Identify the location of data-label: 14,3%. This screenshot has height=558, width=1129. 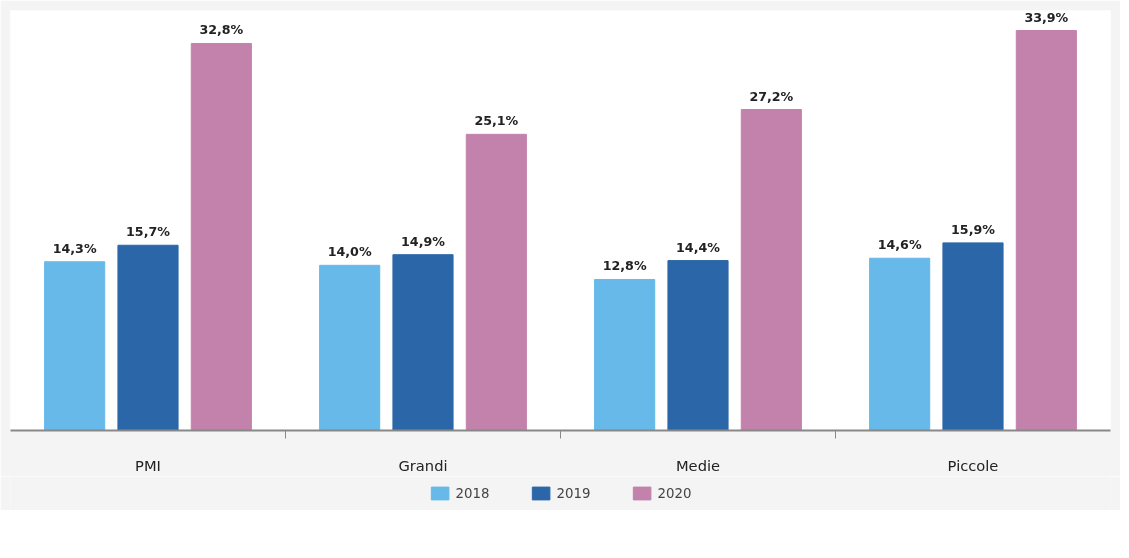
(74, 248).